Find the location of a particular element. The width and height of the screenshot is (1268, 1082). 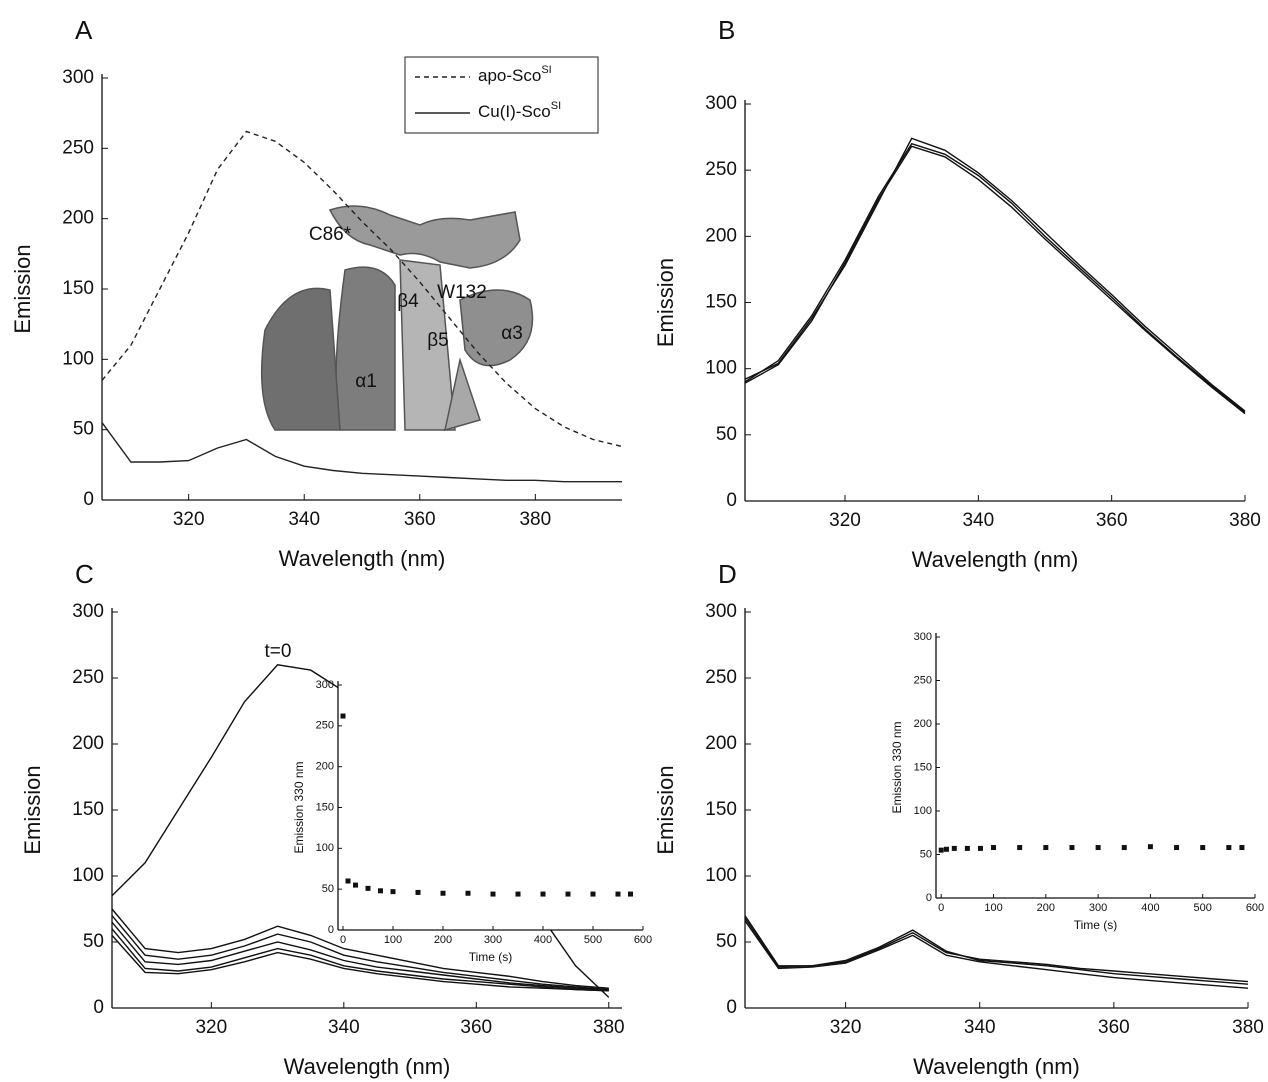

y-tick-label: 200 is located at coordinates (88, 743).